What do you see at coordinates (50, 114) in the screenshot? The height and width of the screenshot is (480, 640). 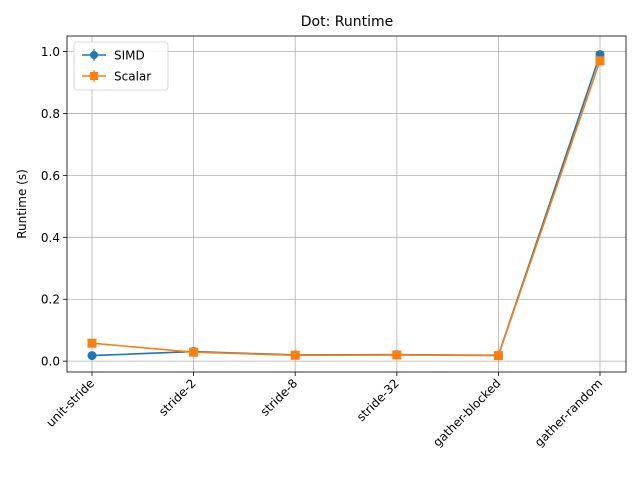 I see `y-tick-label: 0.8` at bounding box center [50, 114].